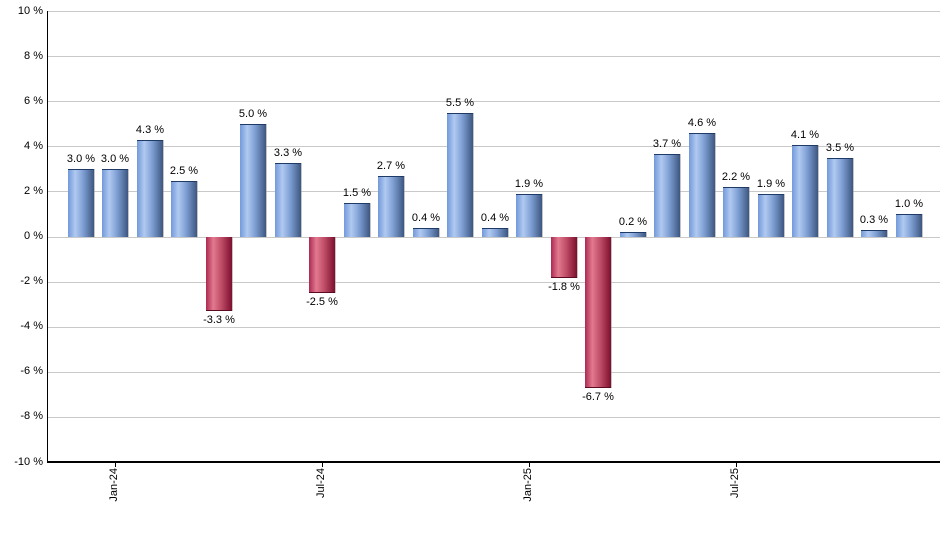 This screenshot has width=940, height=550. I want to click on y-axis-tick-label: -2 %, so click(31, 281).